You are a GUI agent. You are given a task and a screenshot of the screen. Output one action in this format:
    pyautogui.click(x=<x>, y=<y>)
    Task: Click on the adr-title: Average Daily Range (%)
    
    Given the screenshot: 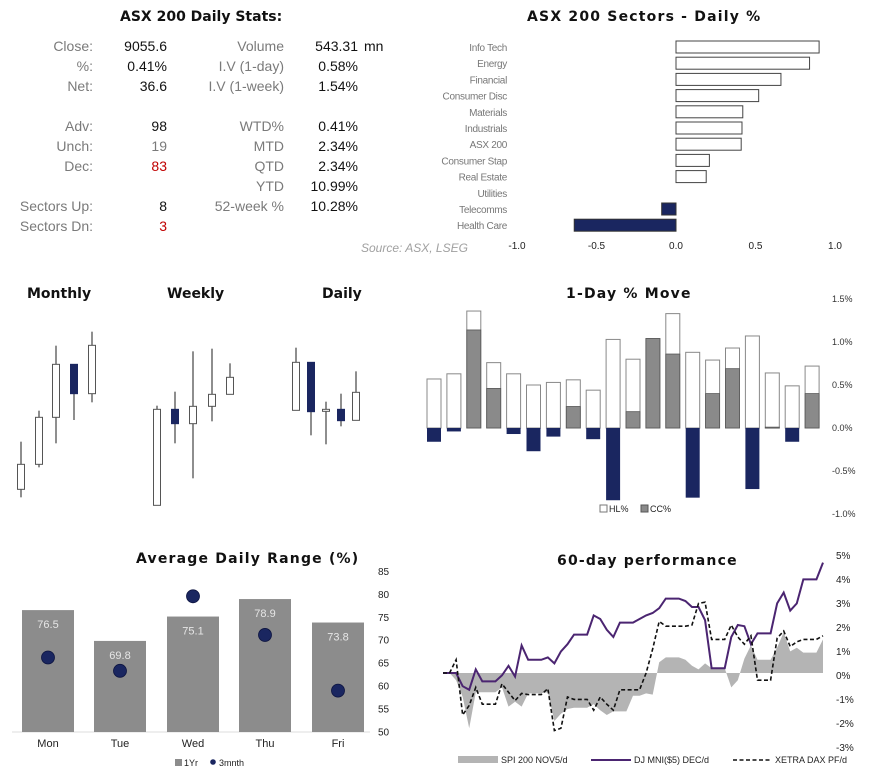 What is the action you would take?
    pyautogui.click(x=248, y=559)
    